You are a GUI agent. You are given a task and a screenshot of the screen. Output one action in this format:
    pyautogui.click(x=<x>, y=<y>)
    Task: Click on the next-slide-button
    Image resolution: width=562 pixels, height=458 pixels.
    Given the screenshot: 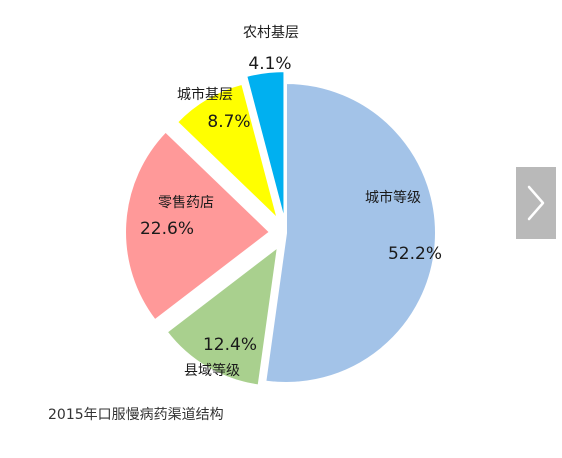 What is the action you would take?
    pyautogui.click(x=536, y=203)
    